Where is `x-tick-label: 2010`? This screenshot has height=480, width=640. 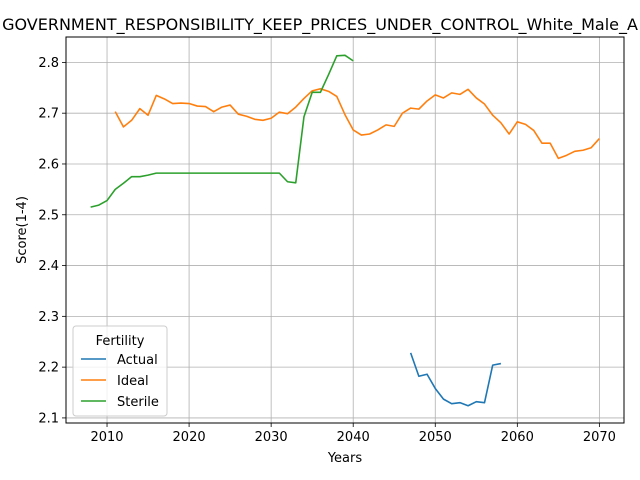 x-tick-label: 2010 is located at coordinates (106, 437).